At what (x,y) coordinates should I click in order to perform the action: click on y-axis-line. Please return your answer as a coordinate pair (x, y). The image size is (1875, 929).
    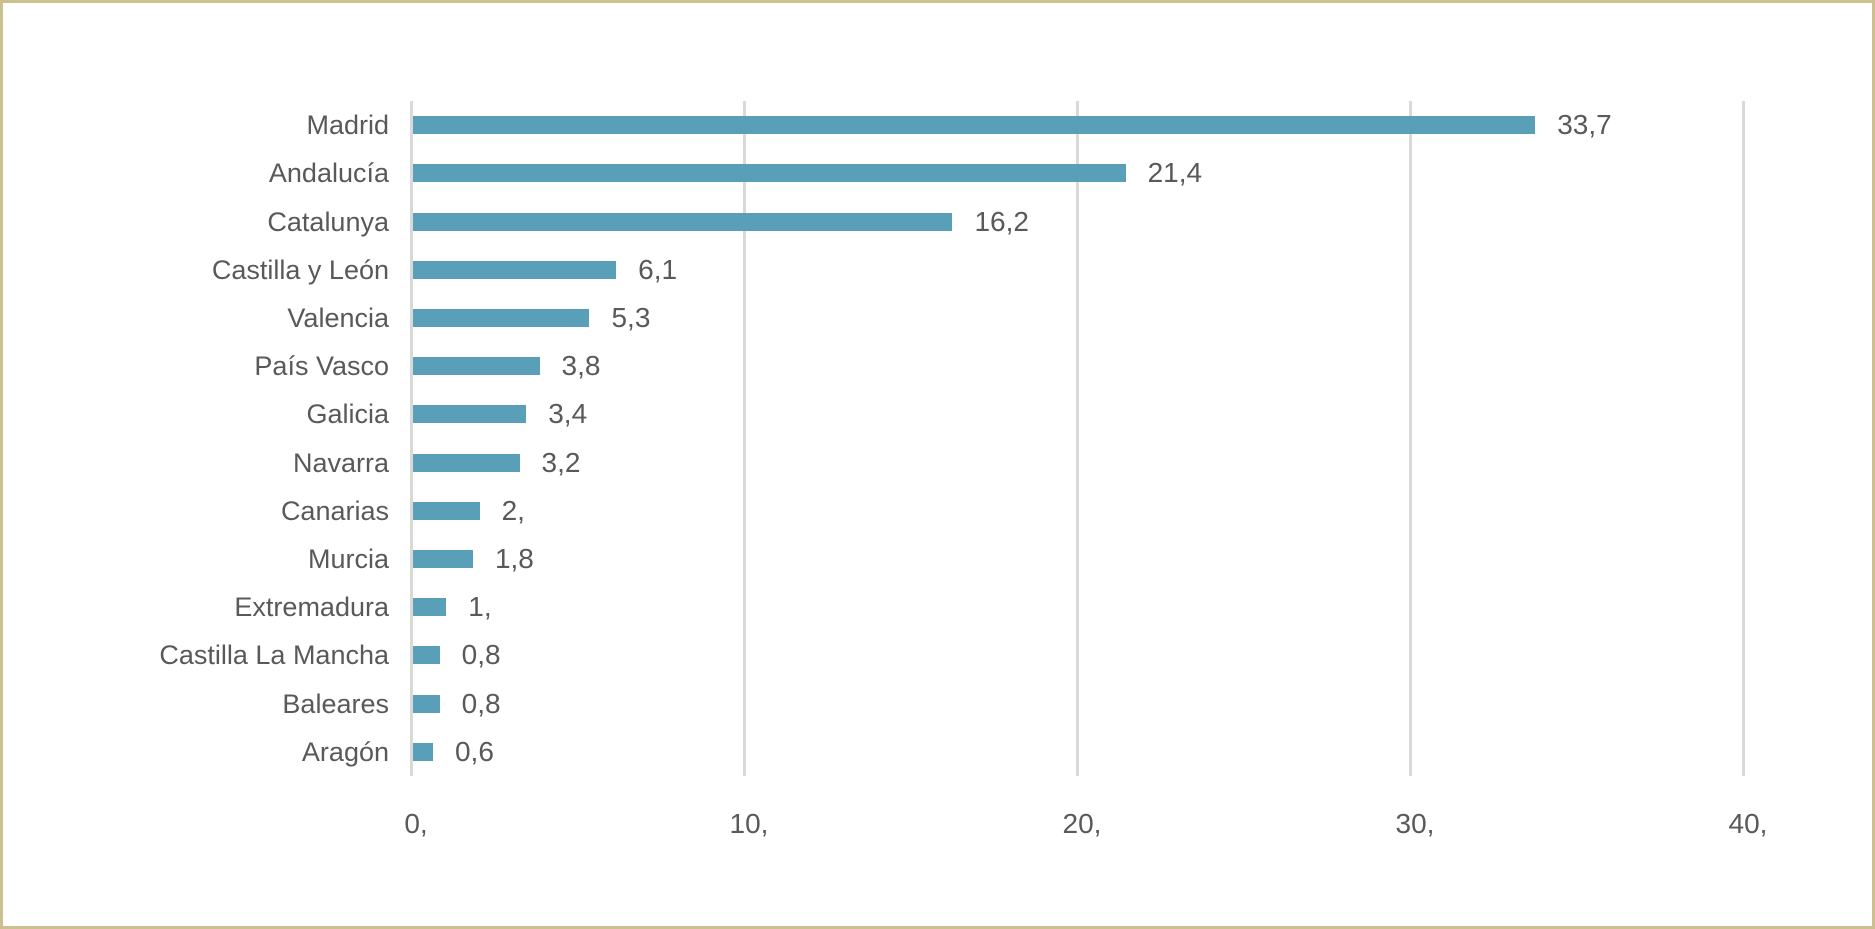
    Looking at the image, I should click on (411, 438).